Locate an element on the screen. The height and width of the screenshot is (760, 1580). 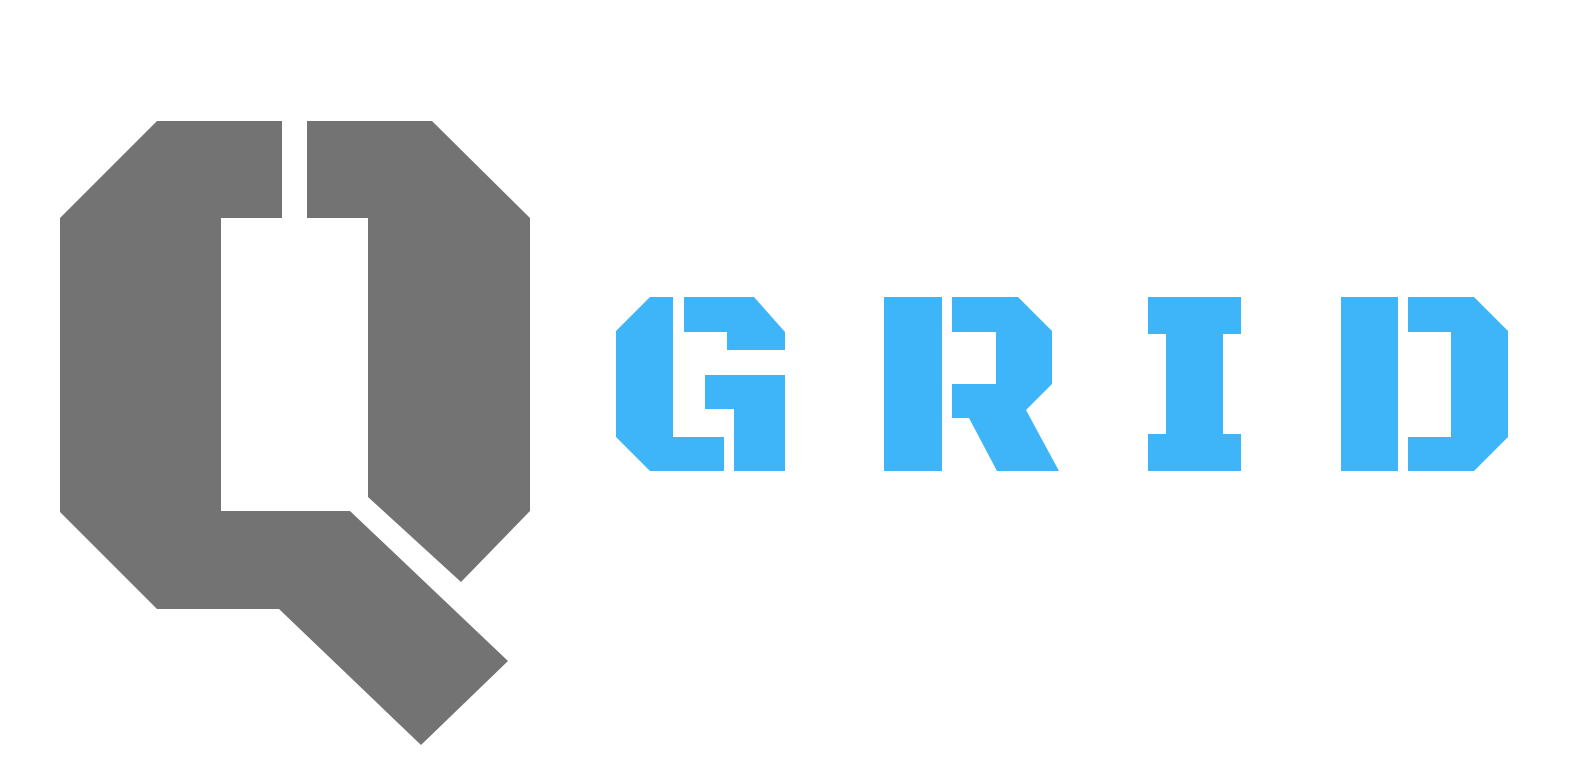
letter-r-icon is located at coordinates (971, 384).